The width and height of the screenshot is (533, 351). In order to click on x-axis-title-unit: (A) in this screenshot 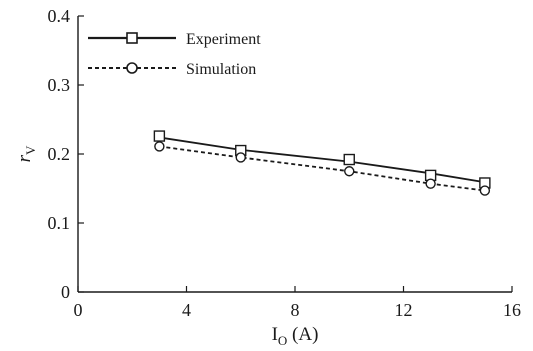, I will do `click(302, 334)`.